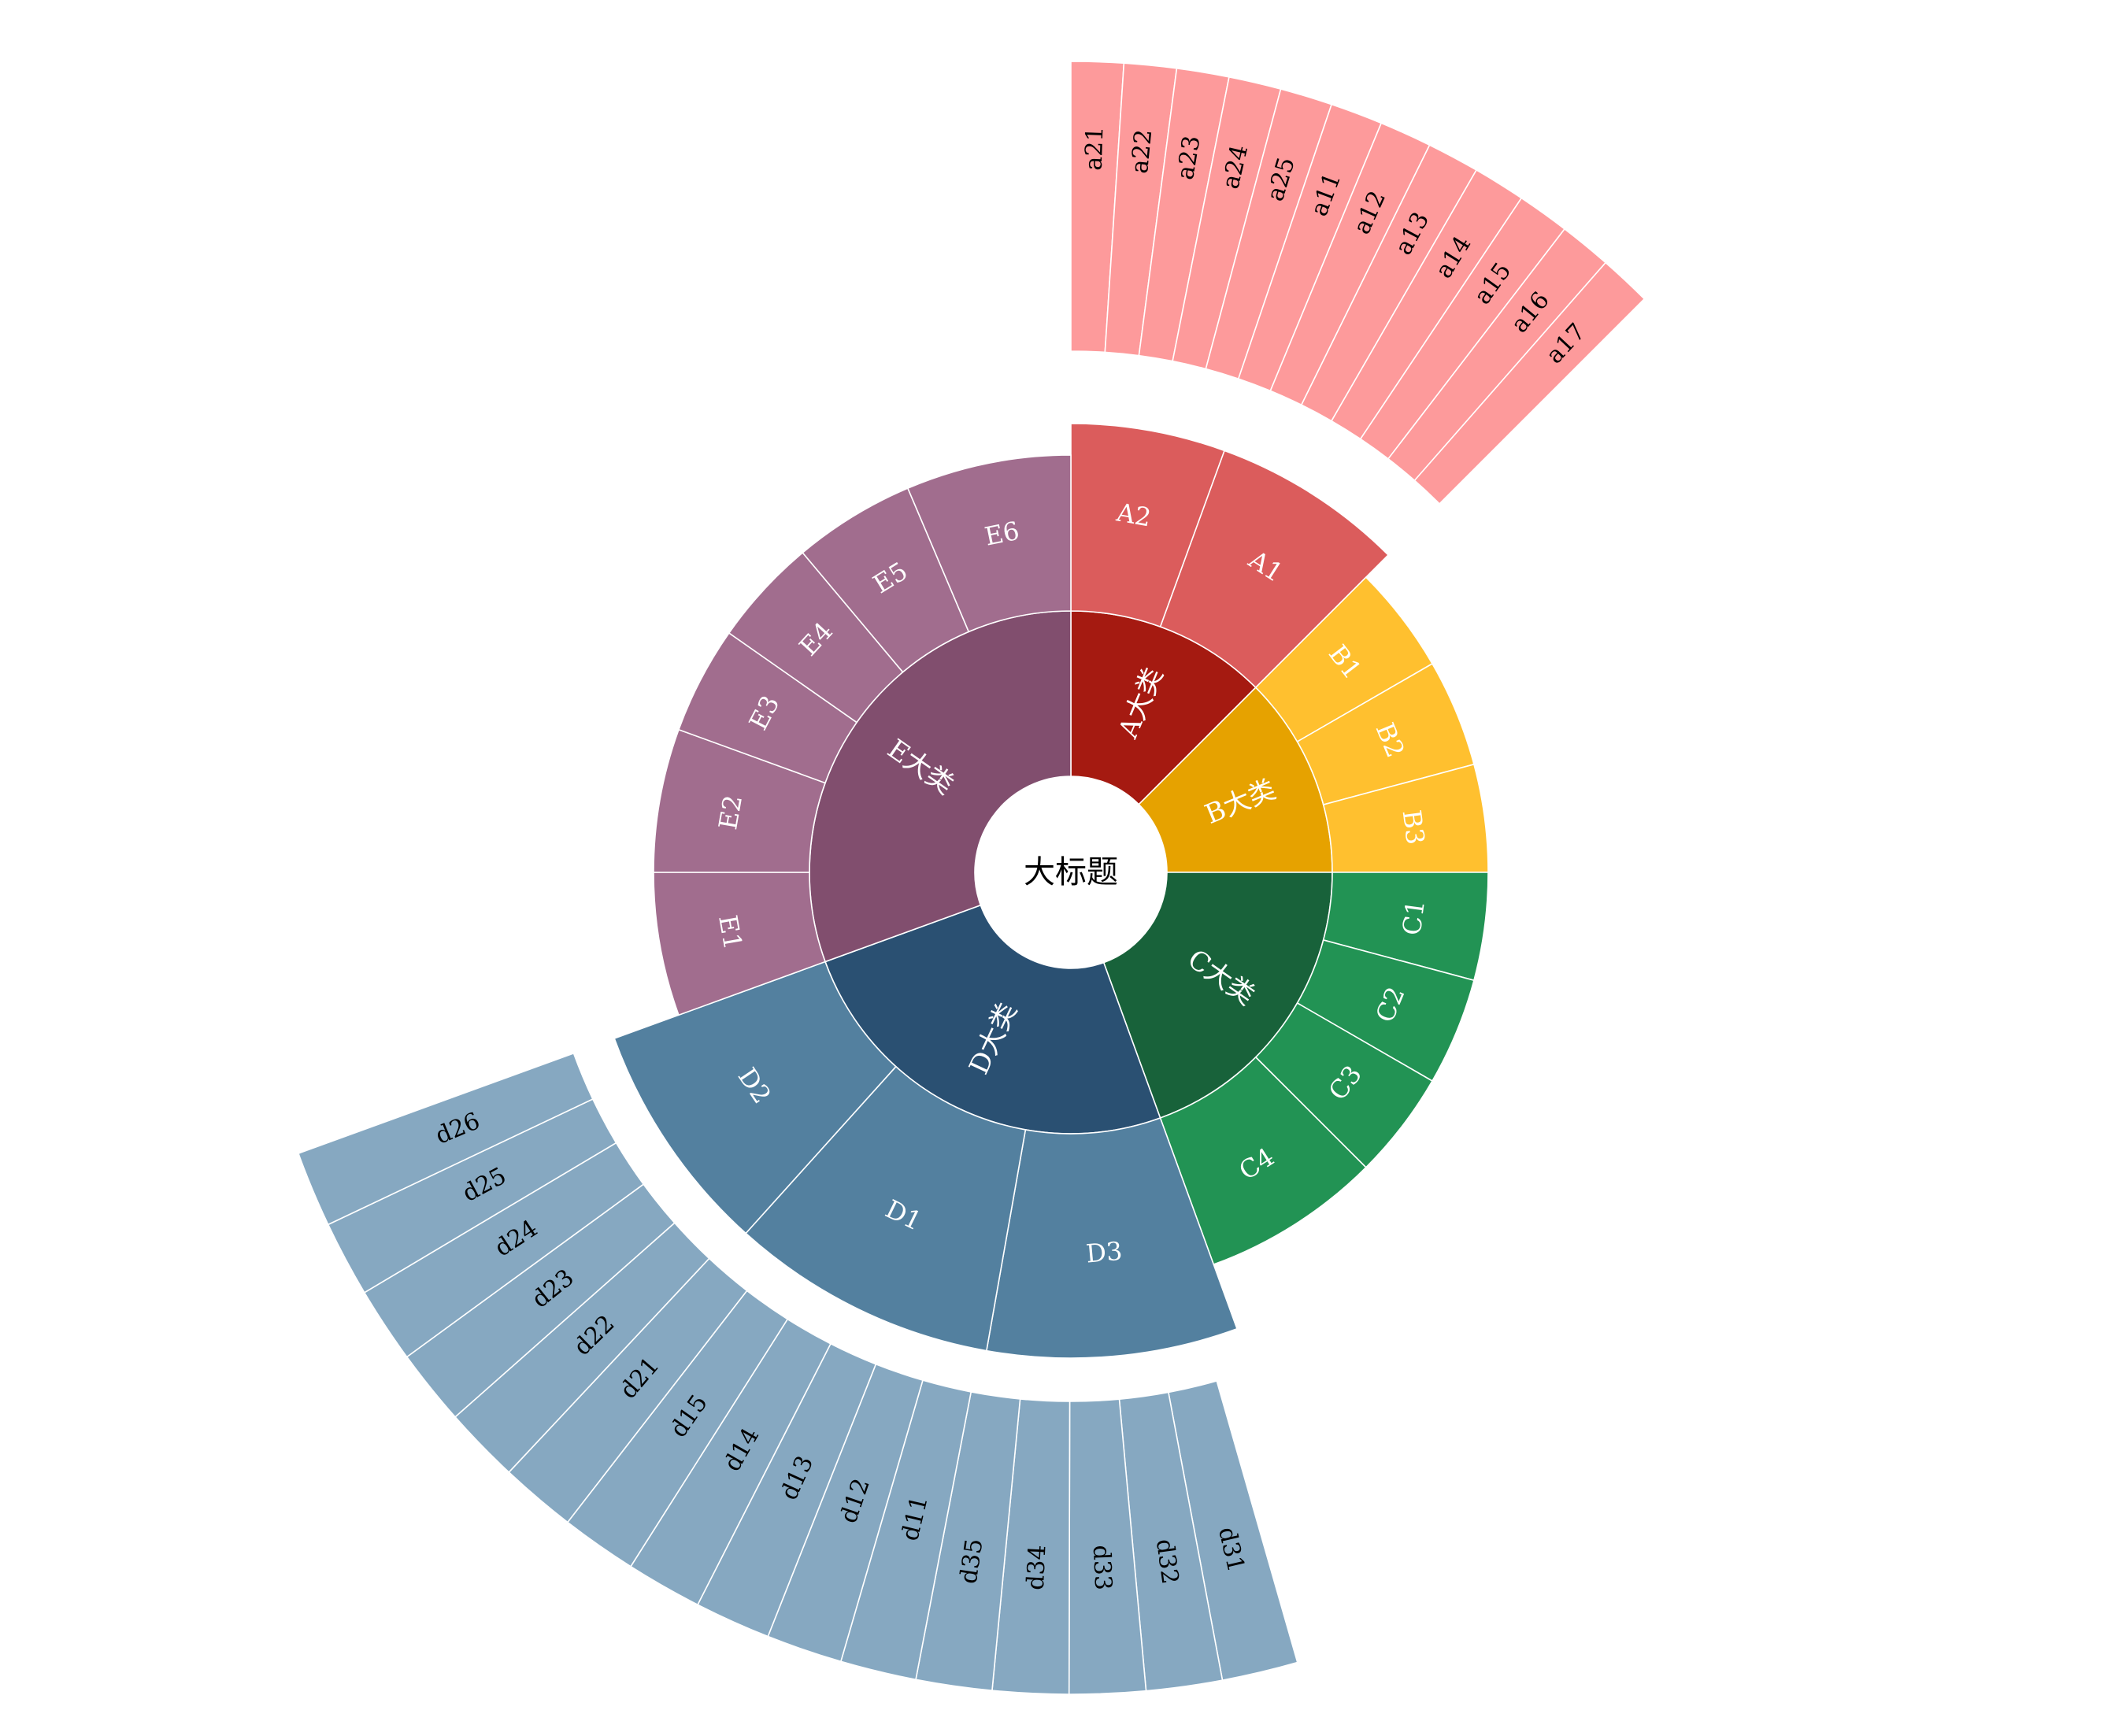 This screenshot has height=1736, width=2126. I want to click on middle-label-b3: B3, so click(1414, 827).